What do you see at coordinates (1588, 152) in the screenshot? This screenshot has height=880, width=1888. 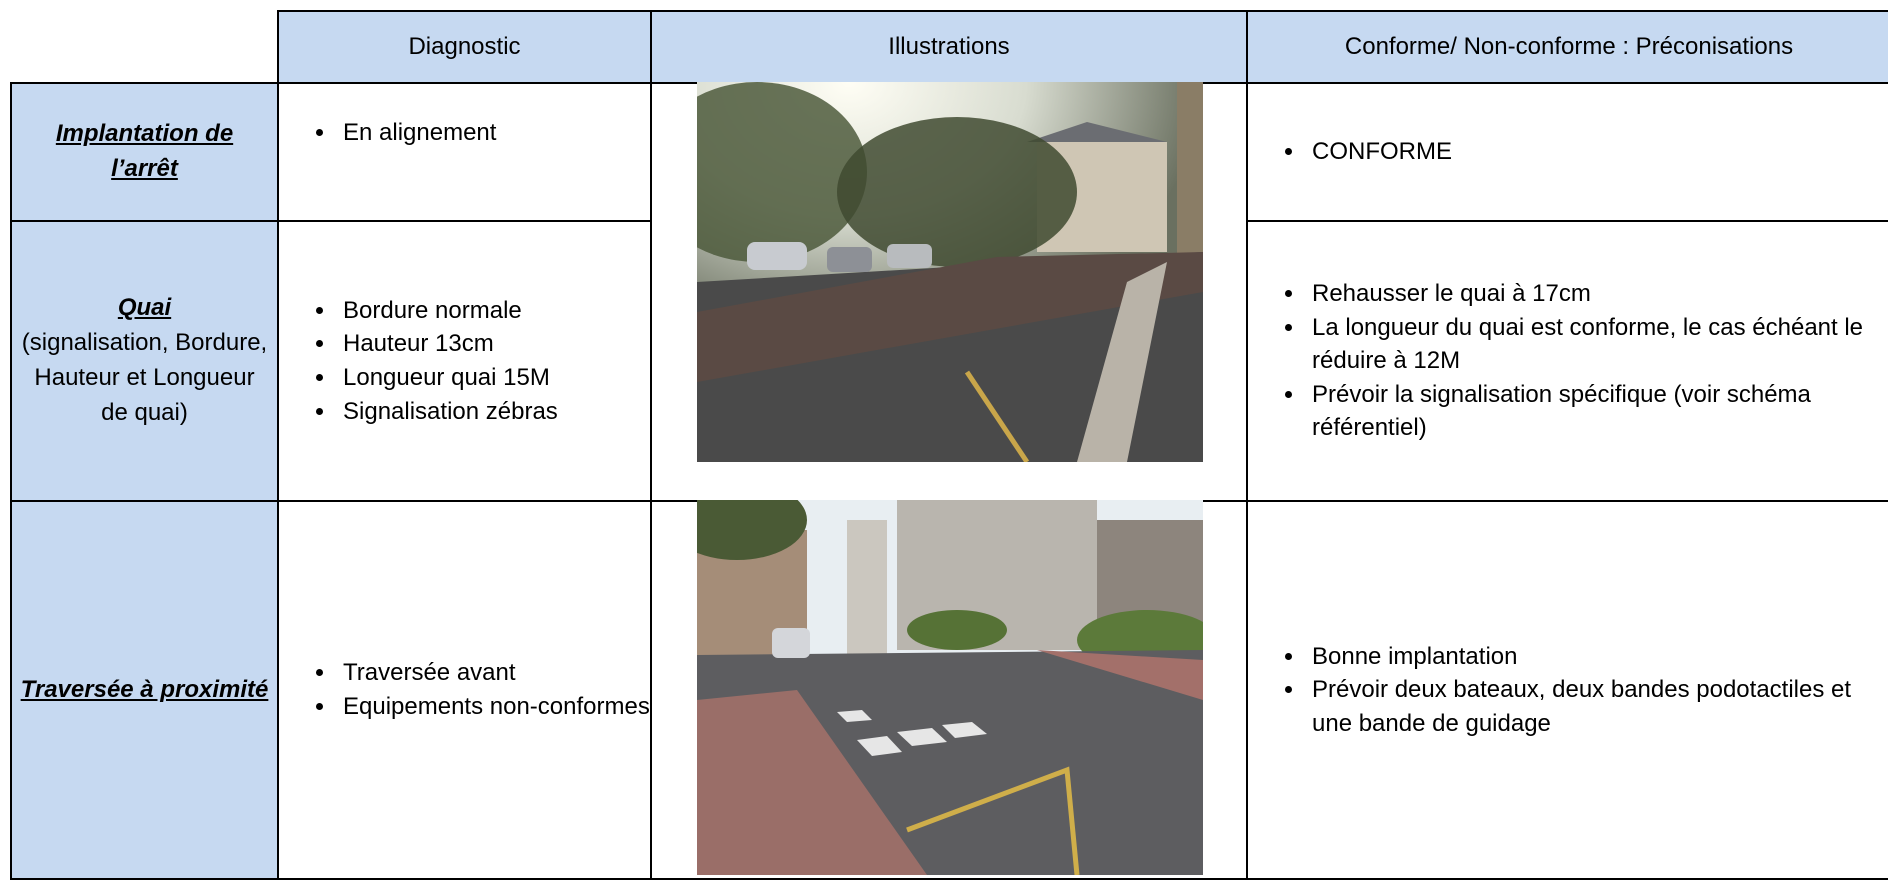 I see `recommendation-item: CONFORME` at bounding box center [1588, 152].